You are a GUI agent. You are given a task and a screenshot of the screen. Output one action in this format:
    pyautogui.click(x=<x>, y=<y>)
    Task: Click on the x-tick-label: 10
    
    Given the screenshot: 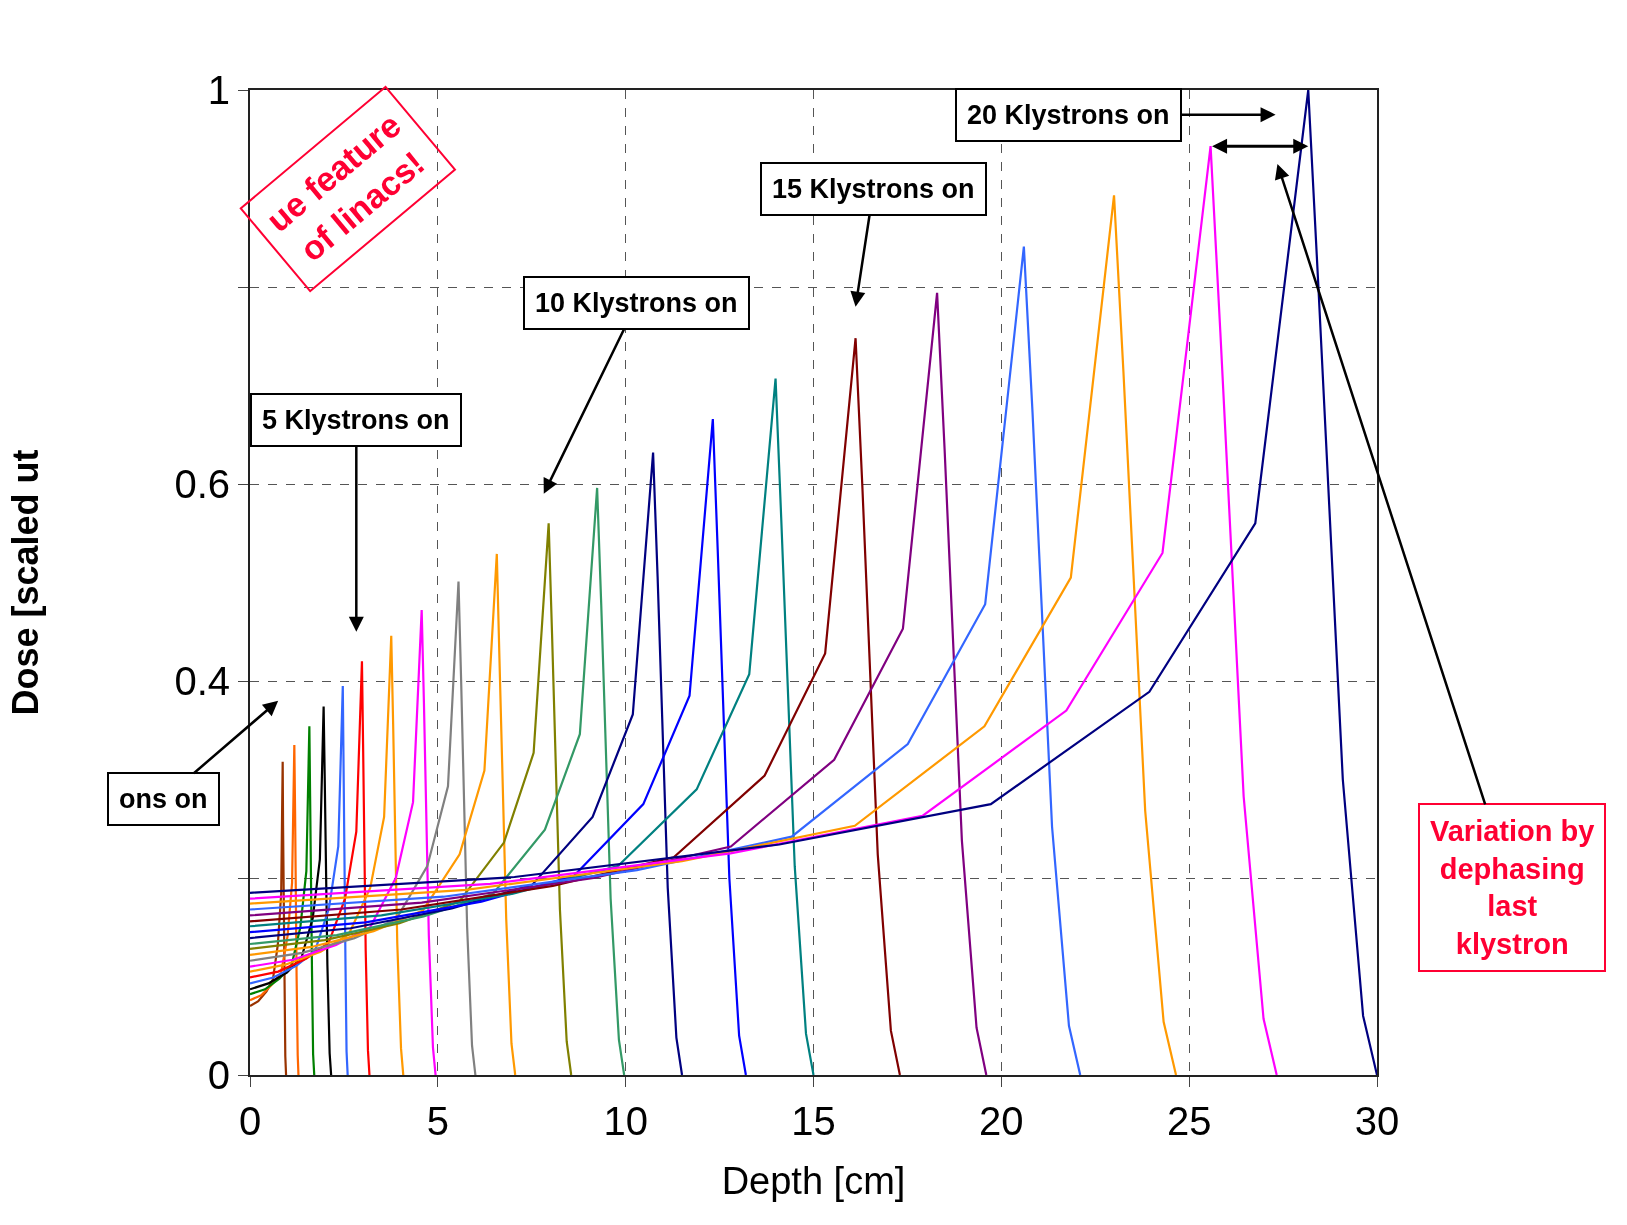 What is the action you would take?
    pyautogui.click(x=625, y=1121)
    